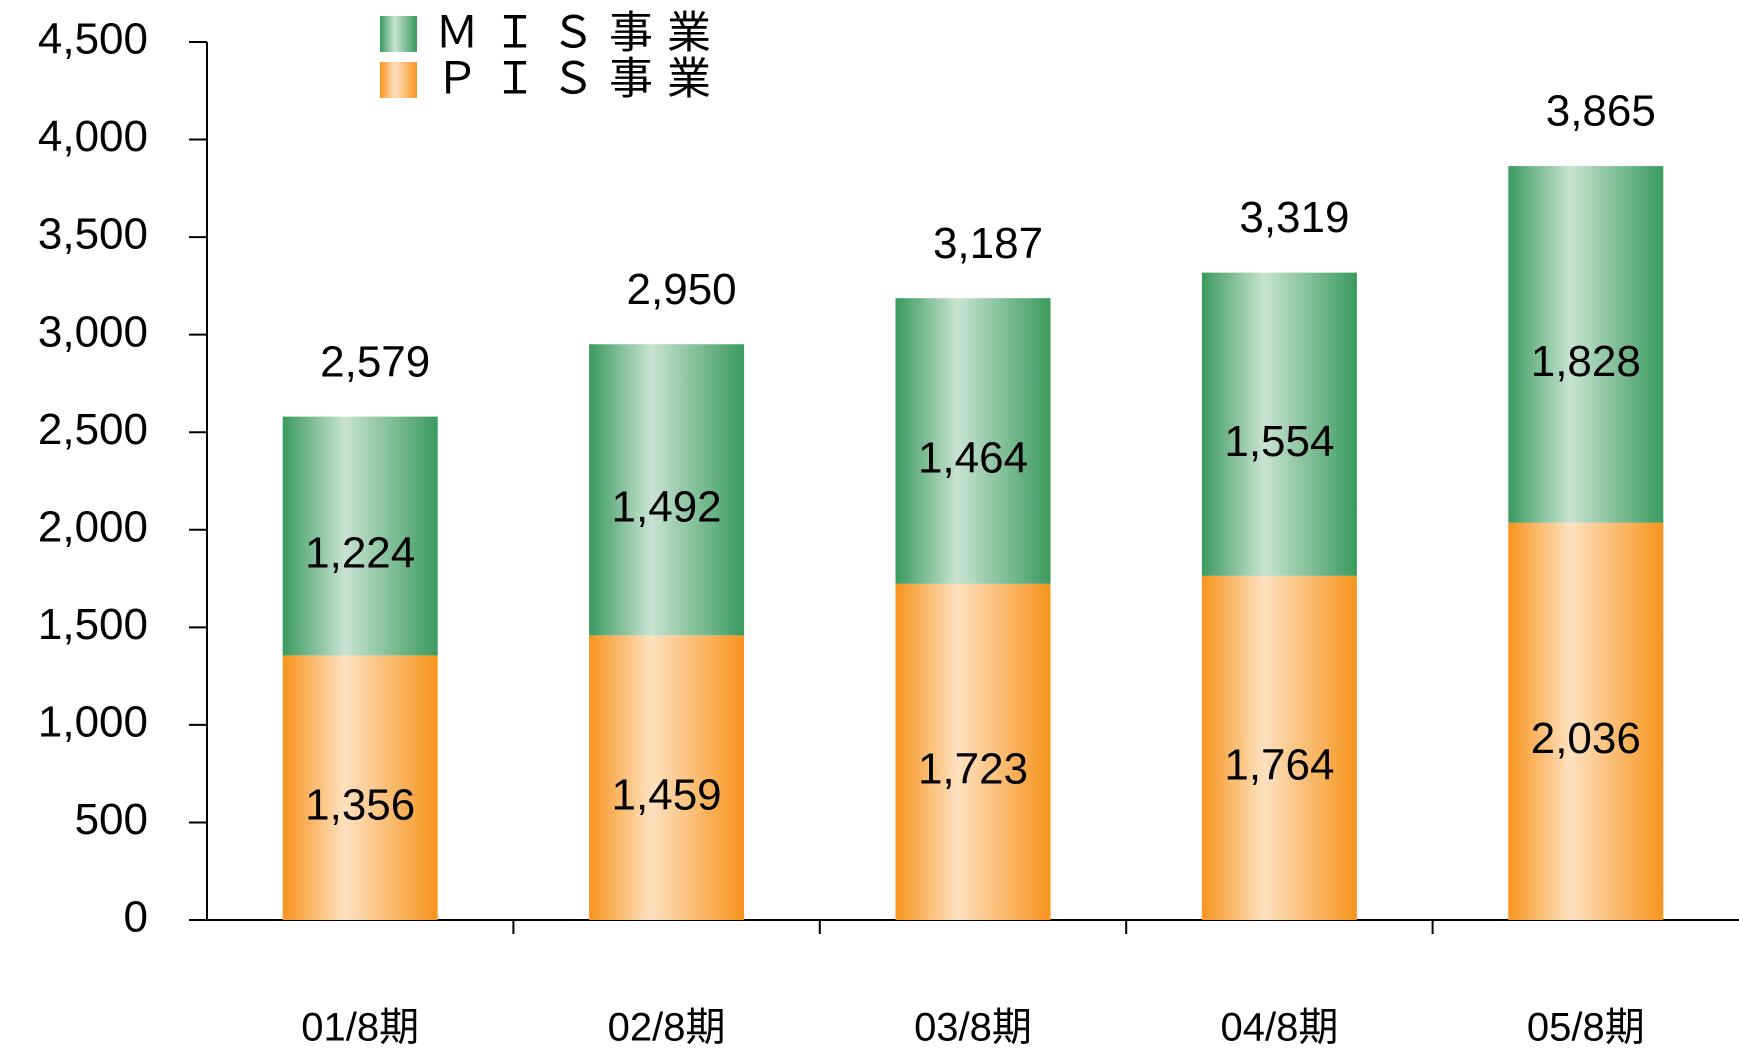  I want to click on total-label: 2,579, so click(375, 361).